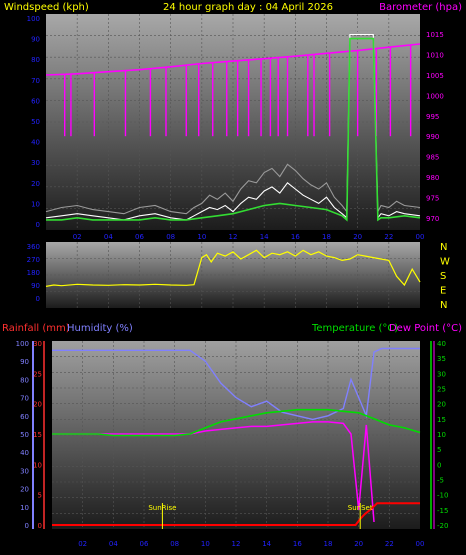  Describe the element at coordinates (264, 237) in the screenshot. I see `wind-x-tick-label: 14` at that location.